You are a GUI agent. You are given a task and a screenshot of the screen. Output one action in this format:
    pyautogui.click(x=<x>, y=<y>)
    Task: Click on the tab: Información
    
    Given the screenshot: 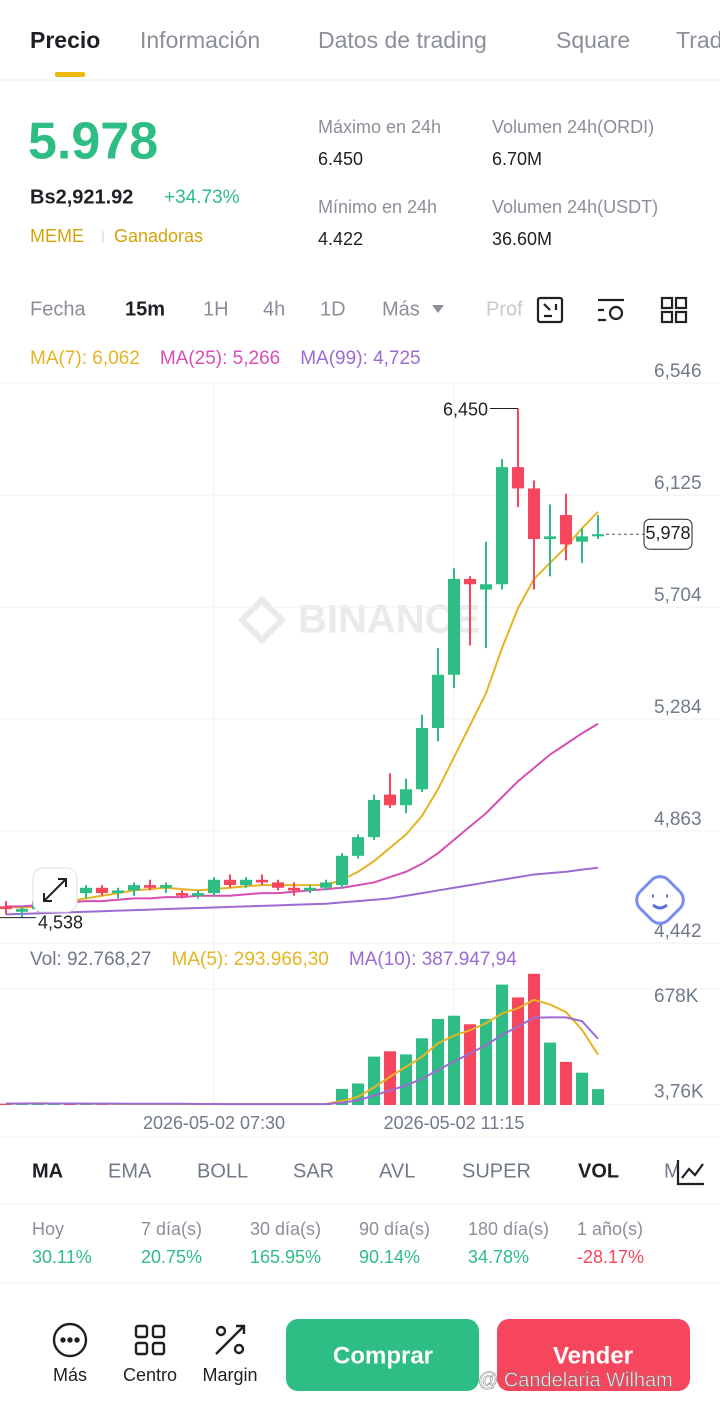 What is the action you would take?
    pyautogui.click(x=200, y=40)
    